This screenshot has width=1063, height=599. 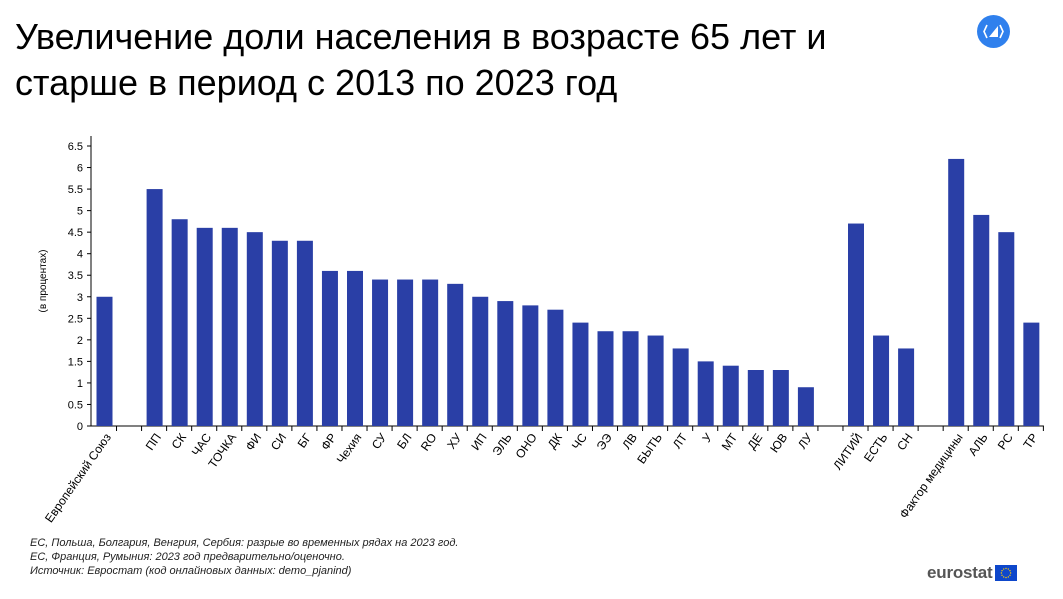 I want to click on x-tick-label: ДК, so click(x=555, y=441).